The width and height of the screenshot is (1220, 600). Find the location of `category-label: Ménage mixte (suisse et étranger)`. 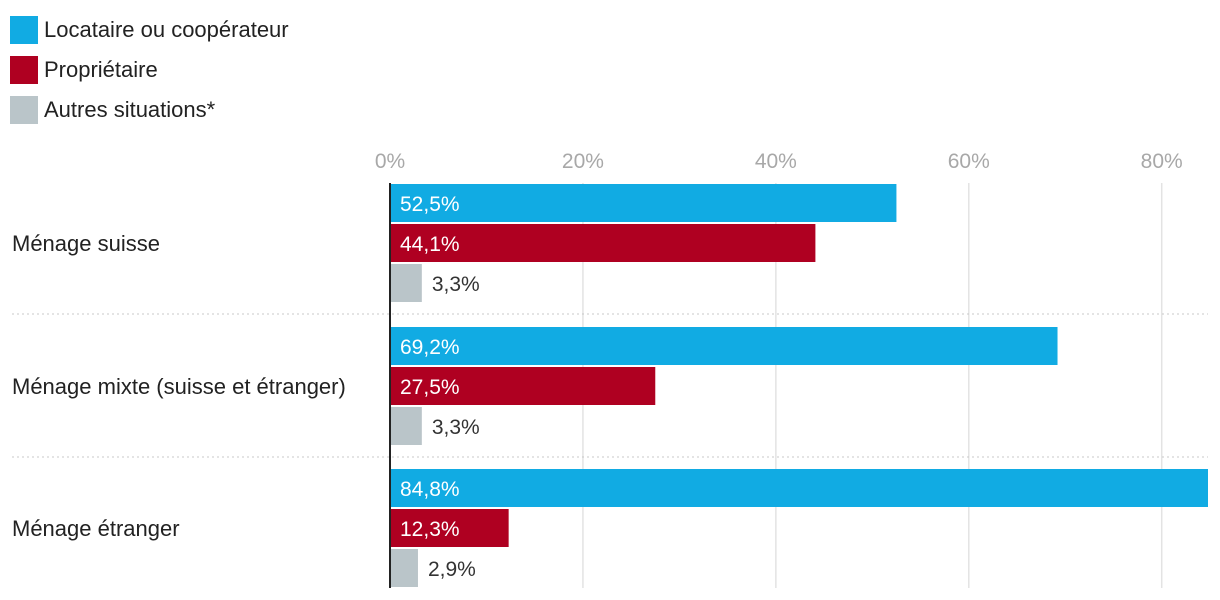

category-label: Ménage mixte (suisse et étranger) is located at coordinates (179, 386).